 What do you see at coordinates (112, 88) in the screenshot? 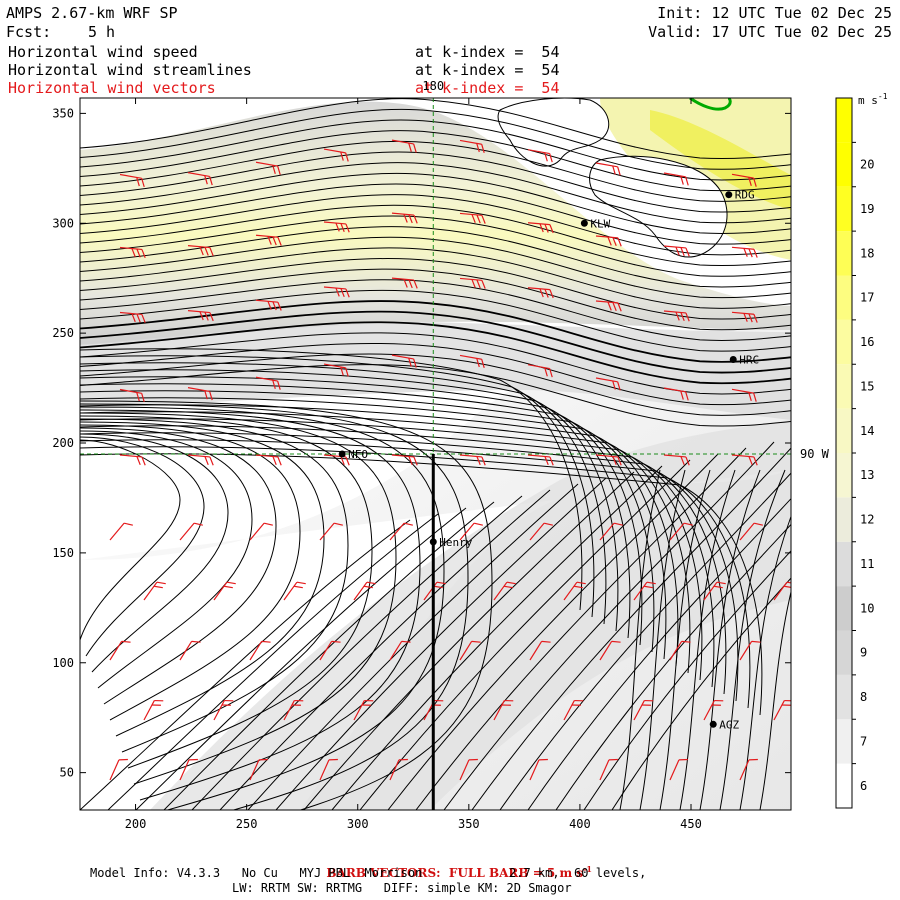
I see `field-3-name: Horizontal wind vectors` at bounding box center [112, 88].